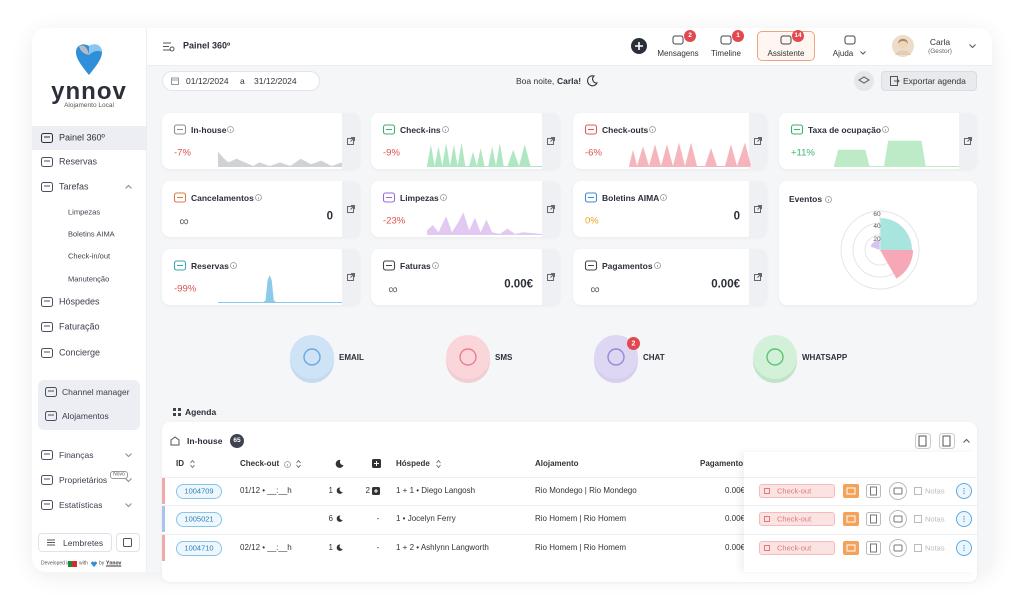 The height and width of the screenshot is (608, 1024). What do you see at coordinates (266, 547) in the screenshot?
I see `row-checkout: 02/12 • __:__h` at bounding box center [266, 547].